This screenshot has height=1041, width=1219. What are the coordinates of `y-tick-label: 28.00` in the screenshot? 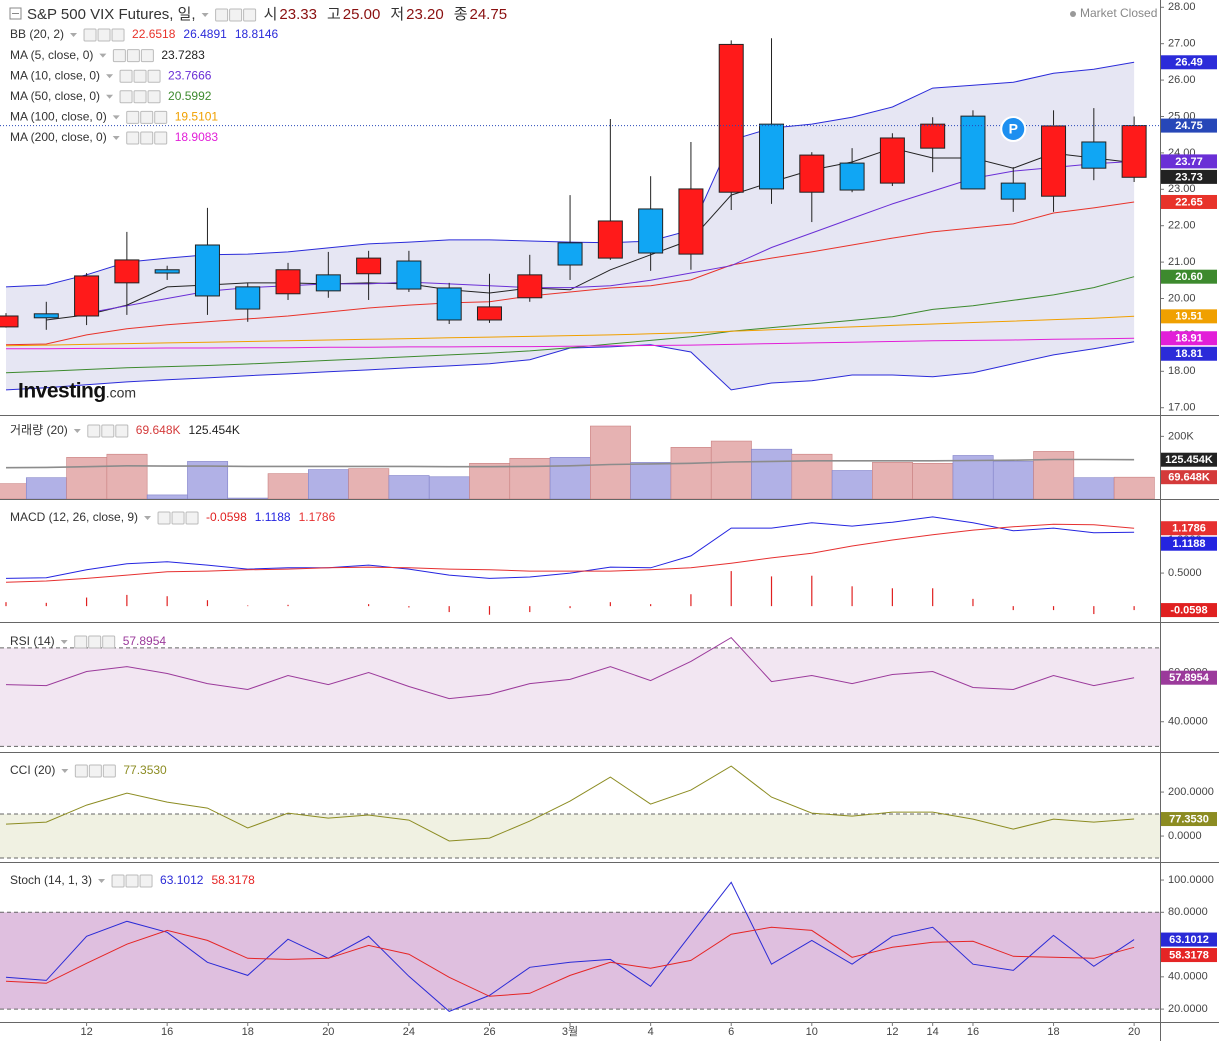 It's located at (1182, 7).